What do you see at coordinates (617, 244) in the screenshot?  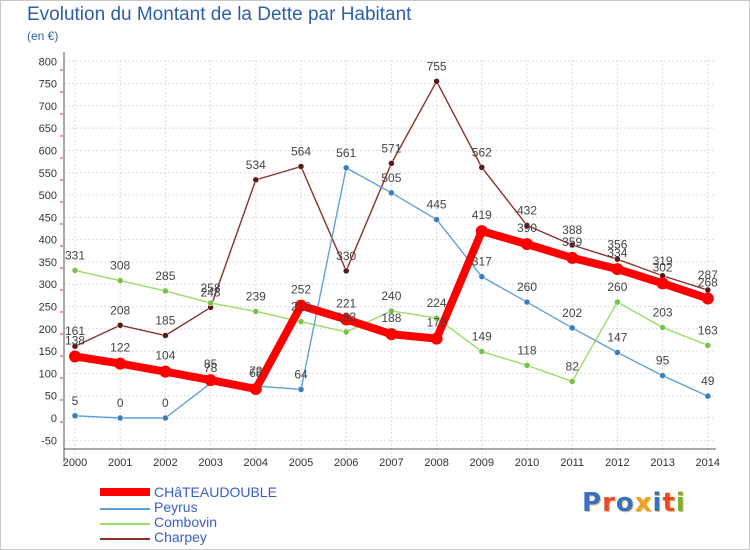 I see `data-label: 356` at bounding box center [617, 244].